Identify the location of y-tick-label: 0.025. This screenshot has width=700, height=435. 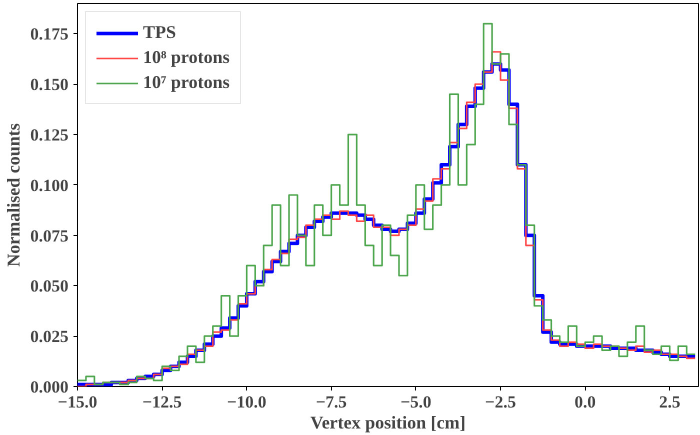
(49, 336).